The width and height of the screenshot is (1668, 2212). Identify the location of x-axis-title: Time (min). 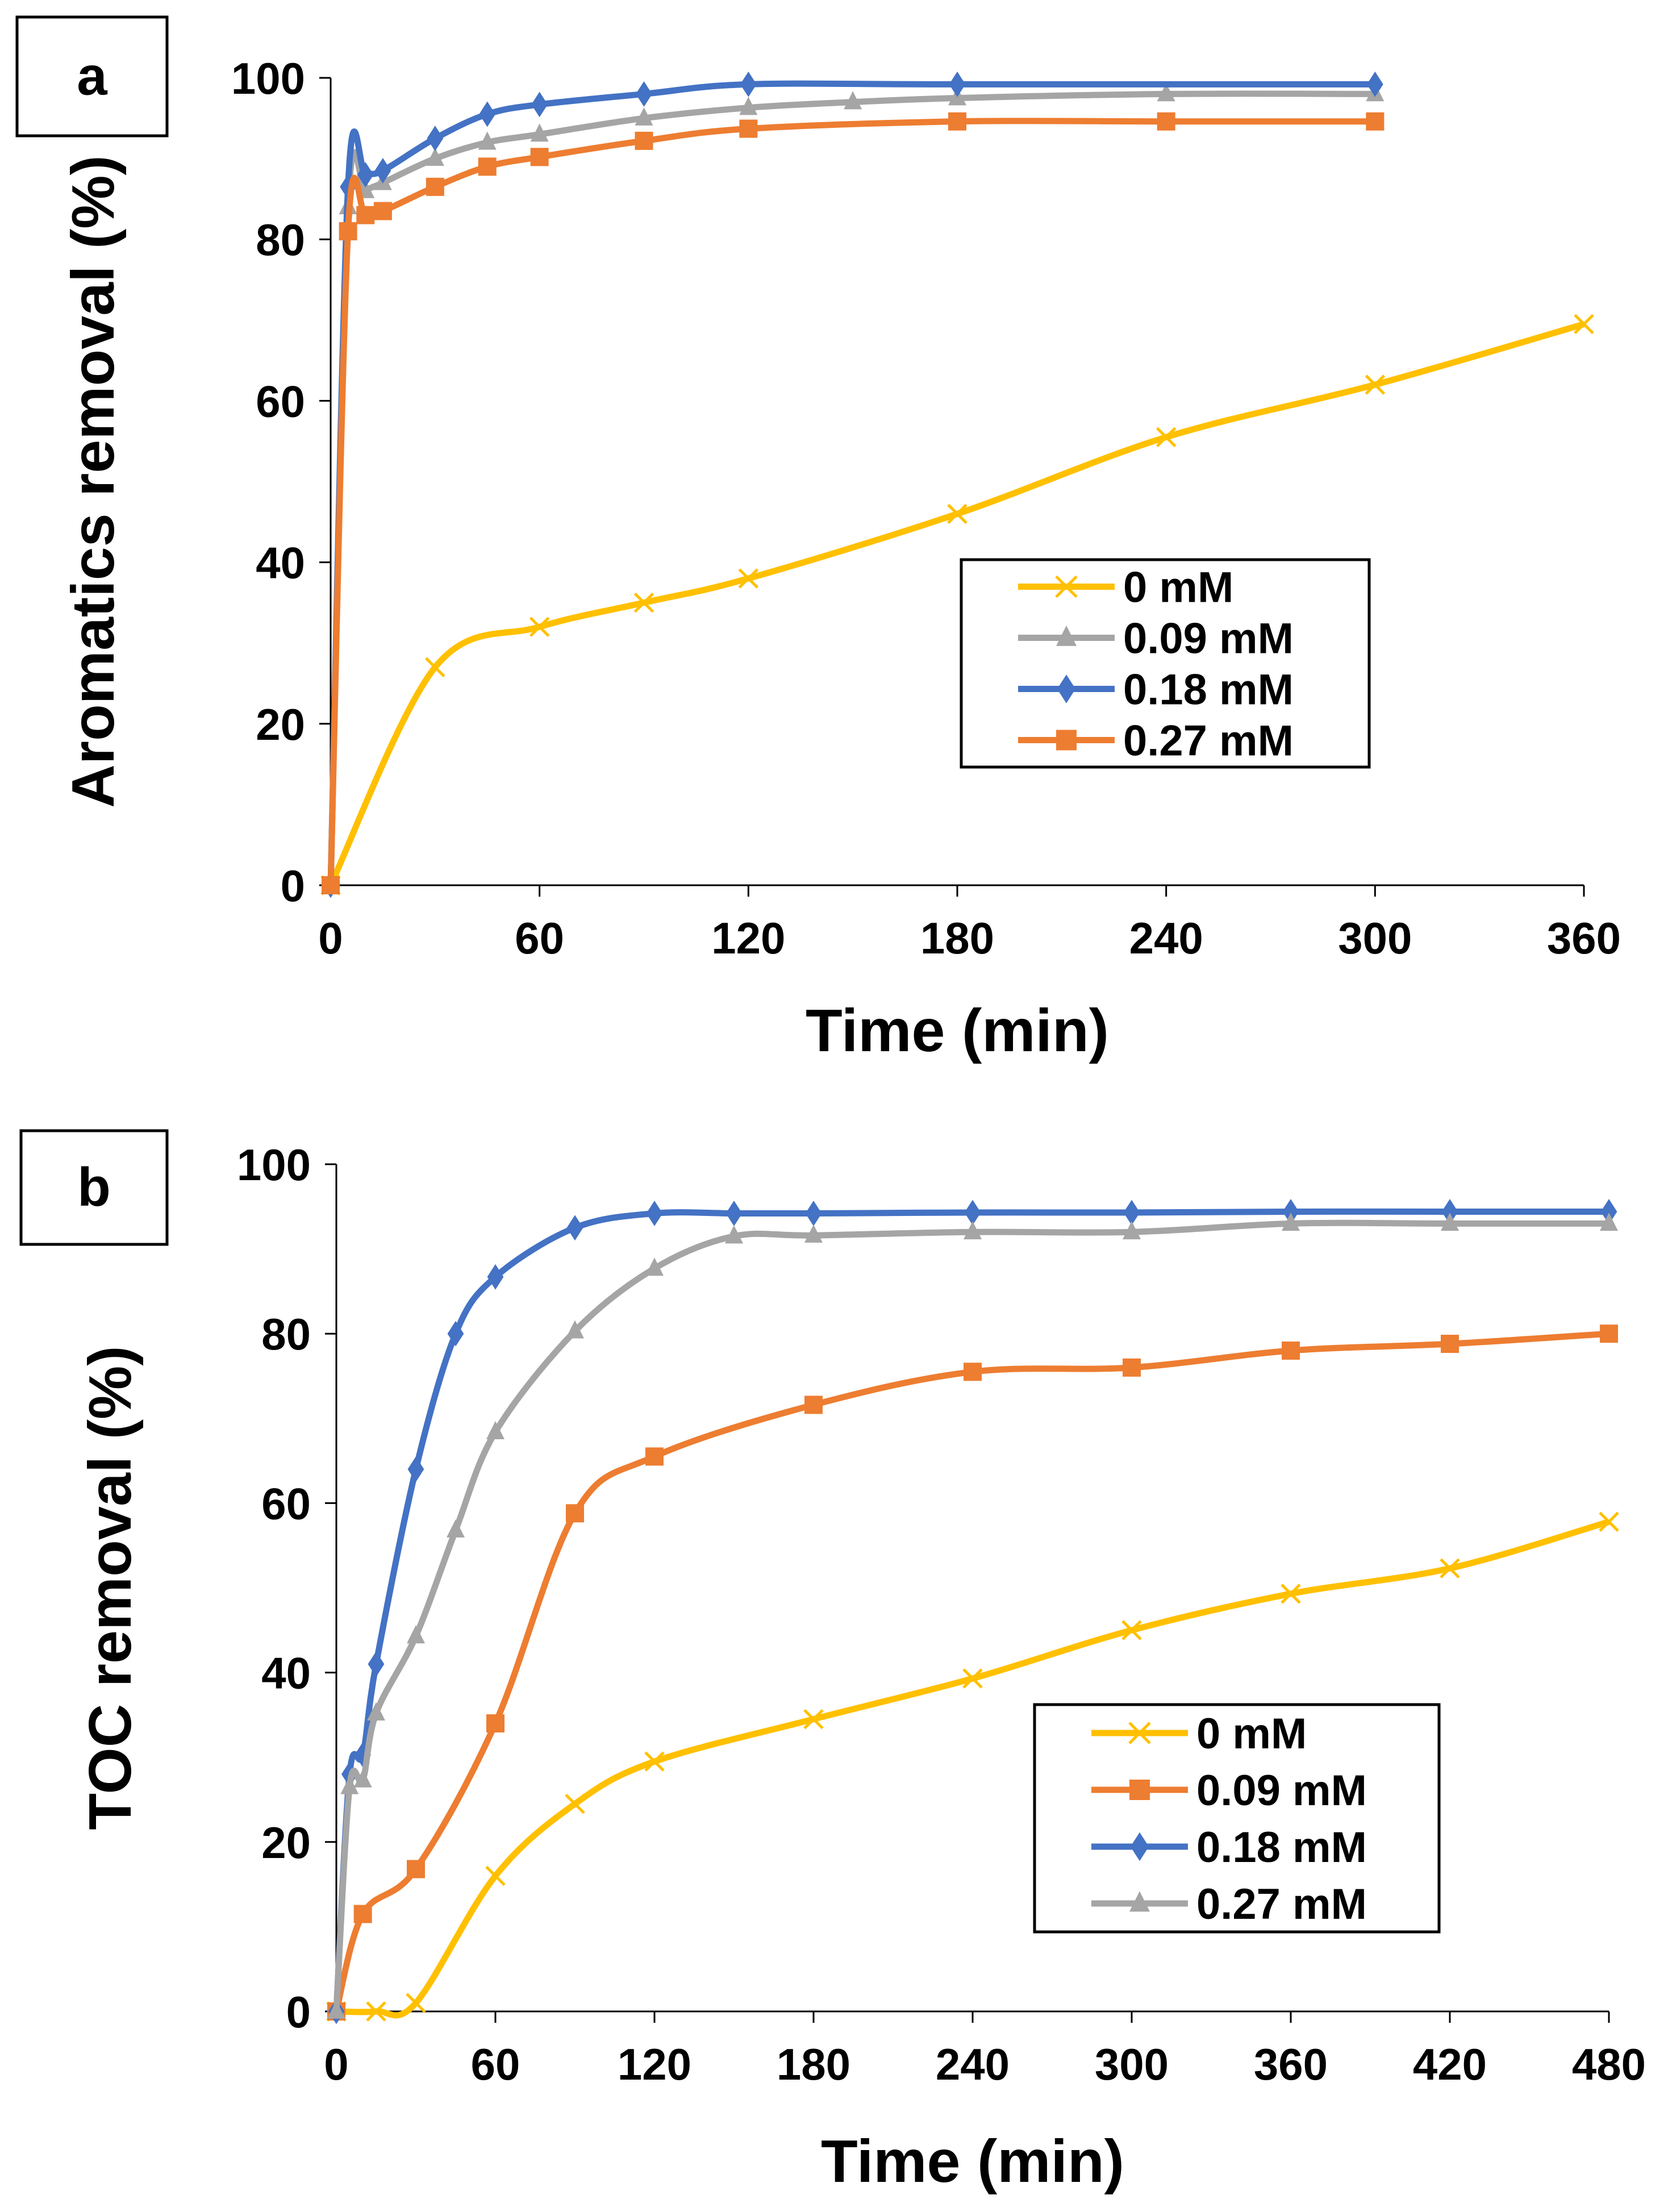
(957, 1030).